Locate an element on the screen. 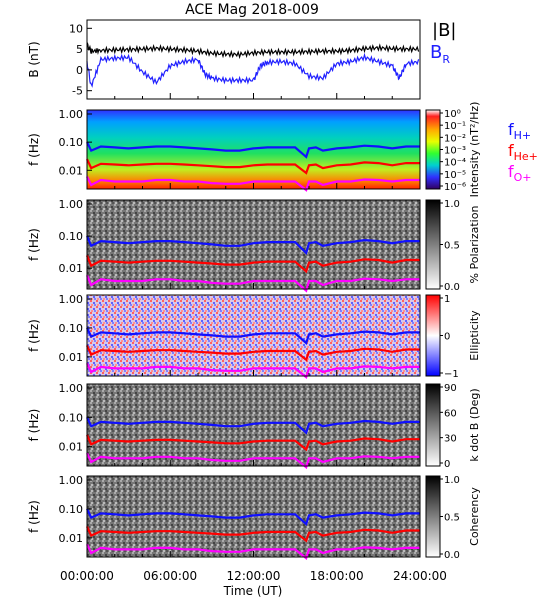 This screenshot has width=550, height=600. legend-f-he: fHe+ is located at coordinates (523, 152).